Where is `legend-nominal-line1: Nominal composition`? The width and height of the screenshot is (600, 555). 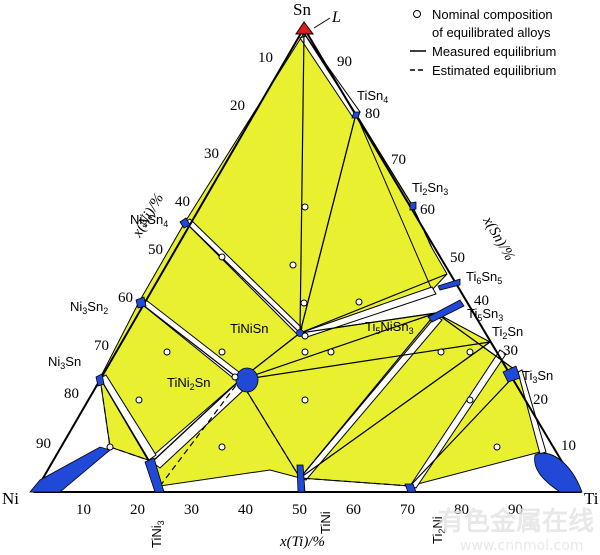
legend-nominal-line1: Nominal composition is located at coordinates (492, 14).